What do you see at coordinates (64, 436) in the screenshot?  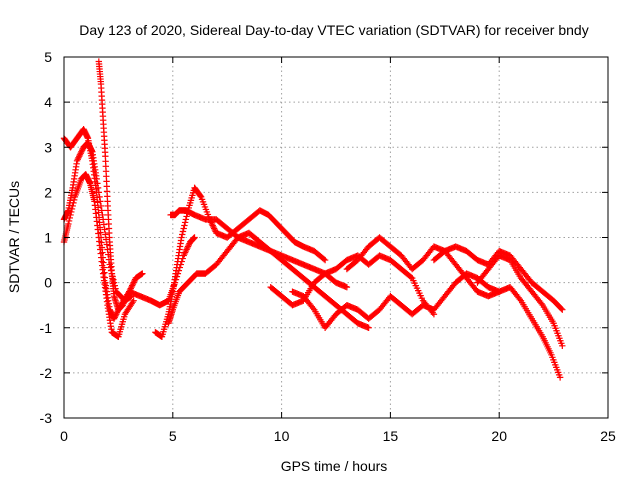 I see `x-tick-label: 0` at bounding box center [64, 436].